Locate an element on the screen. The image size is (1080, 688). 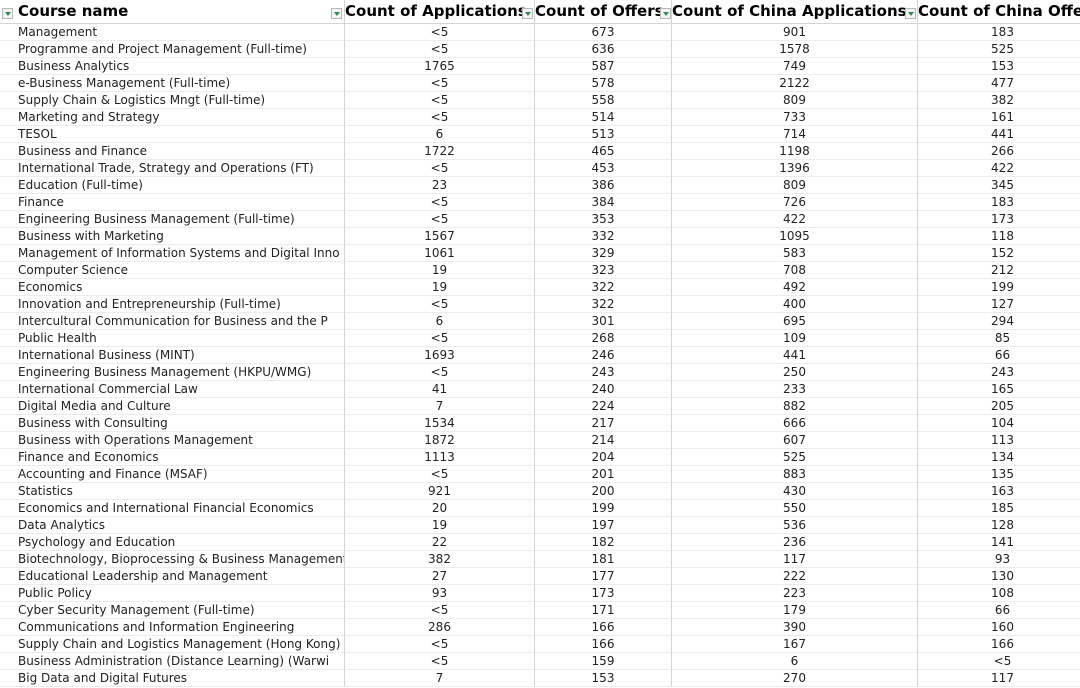
count-cell: 22 is located at coordinates (440, 542).